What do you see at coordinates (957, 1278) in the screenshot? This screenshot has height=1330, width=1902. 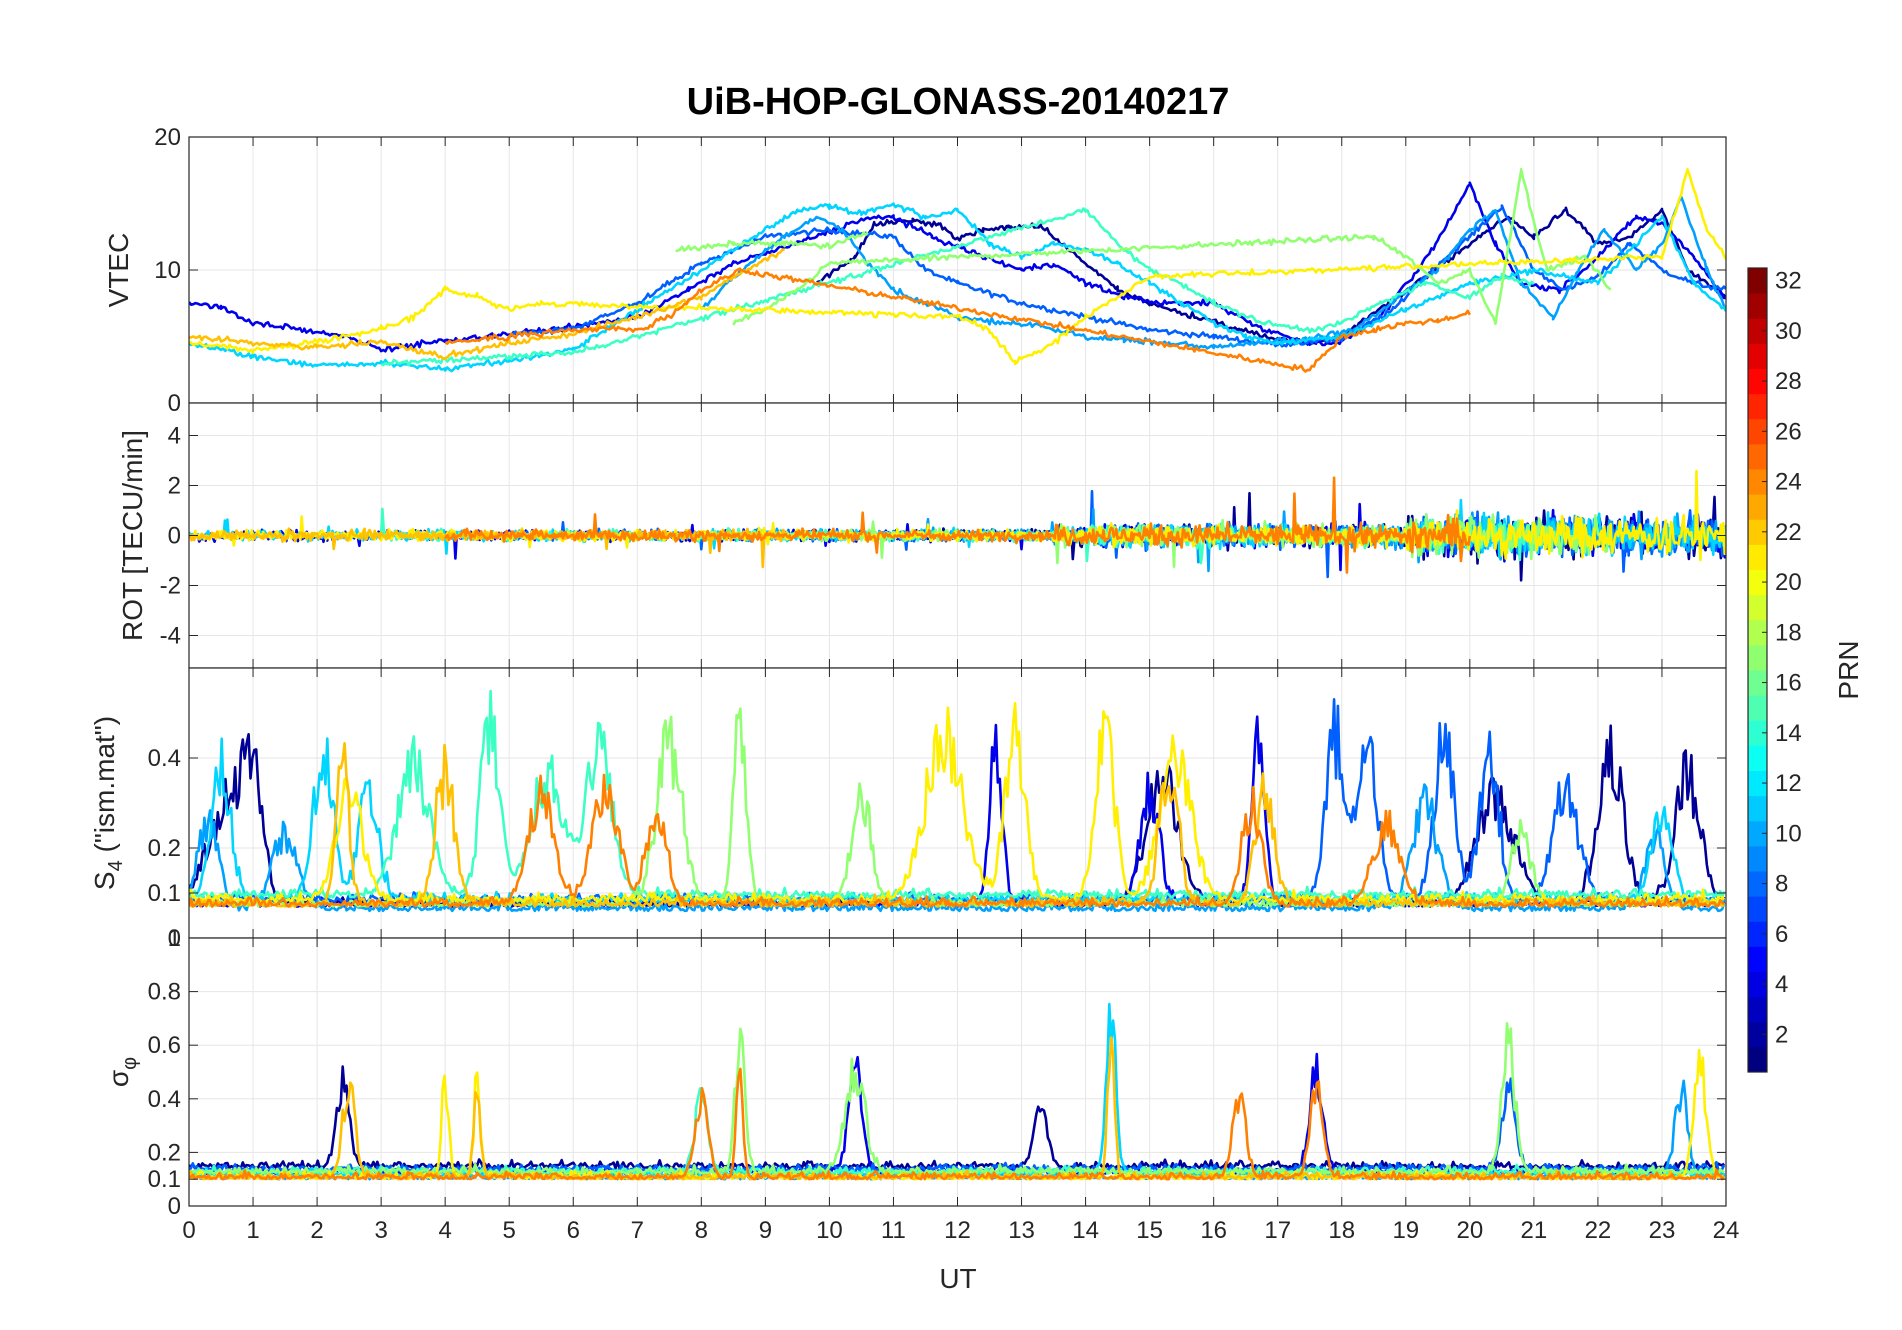 I see `x-axis-label: UT` at bounding box center [957, 1278].